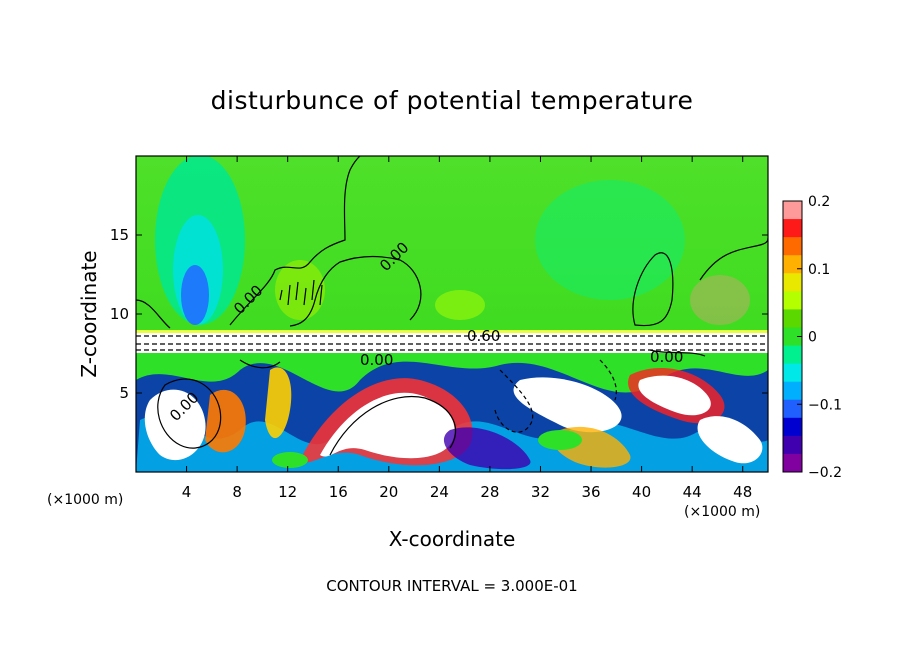 The image size is (904, 654). What do you see at coordinates (487, 448) in the screenshot?
I see `swirl-purple` at bounding box center [487, 448].